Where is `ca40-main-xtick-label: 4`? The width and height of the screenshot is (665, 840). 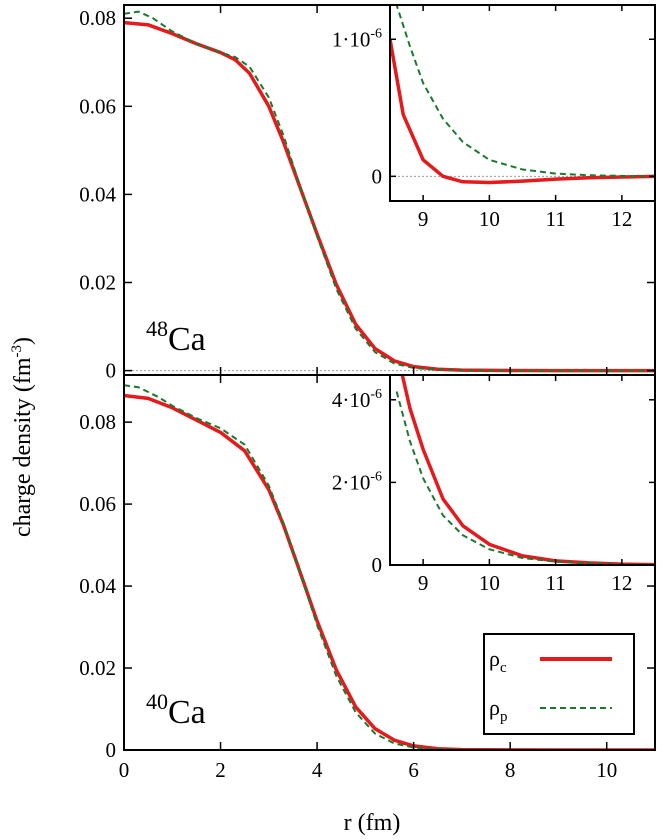 ca40-main-xtick-label: 4 is located at coordinates (317, 770).